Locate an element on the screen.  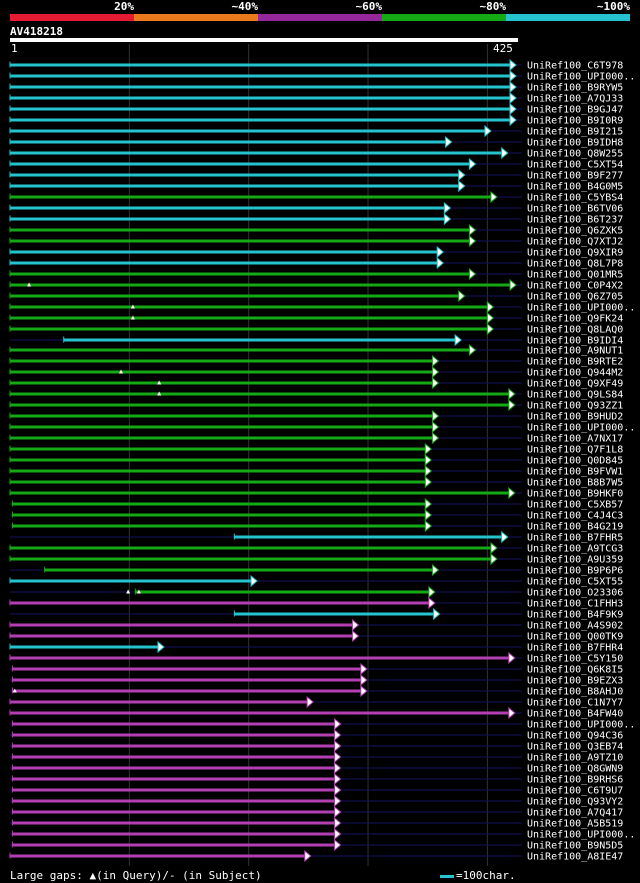
hit-name-link: UniRef100_C5XT55 is located at coordinates (575, 582).